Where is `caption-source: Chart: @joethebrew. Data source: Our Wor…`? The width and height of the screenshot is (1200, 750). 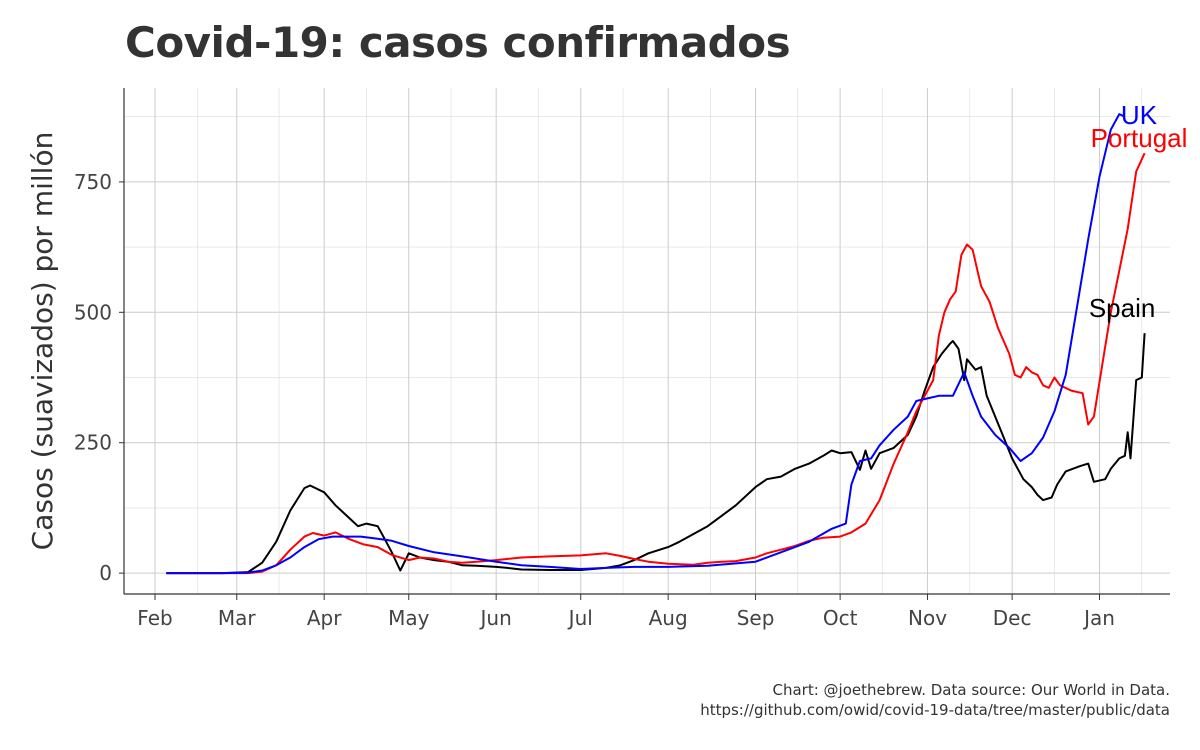
caption-source: Chart: @joethebrew. Data source: Our Wor… is located at coordinates (971, 690).